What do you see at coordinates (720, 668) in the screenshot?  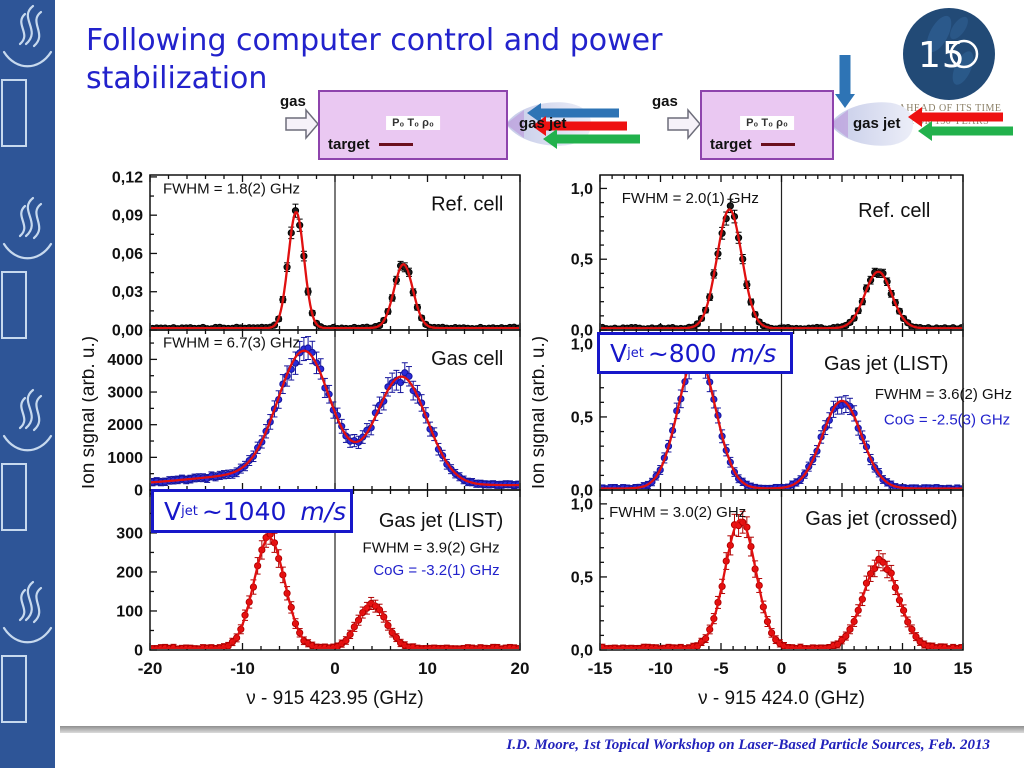 I see `svg-text: -5` at bounding box center [720, 668].